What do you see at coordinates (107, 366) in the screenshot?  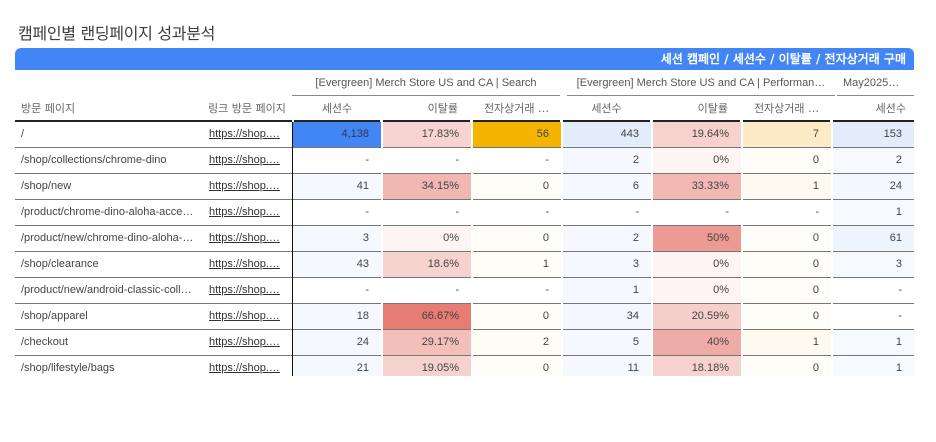 I see `landing-page-cell: /shop/lifestyle/bags` at bounding box center [107, 366].